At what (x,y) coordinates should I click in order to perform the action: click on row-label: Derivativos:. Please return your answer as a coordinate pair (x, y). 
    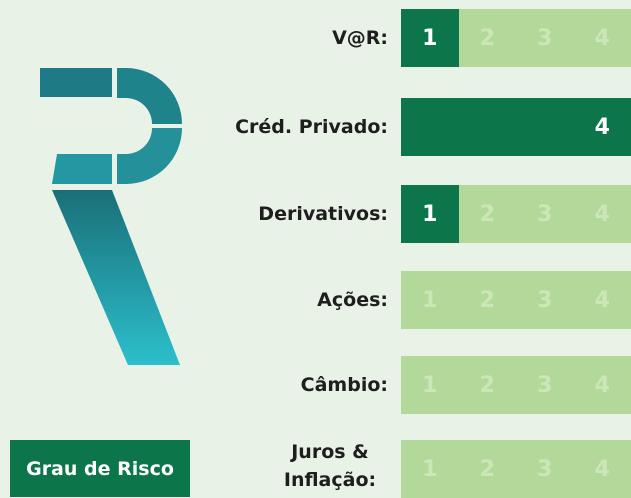
    Looking at the image, I should click on (289, 214).